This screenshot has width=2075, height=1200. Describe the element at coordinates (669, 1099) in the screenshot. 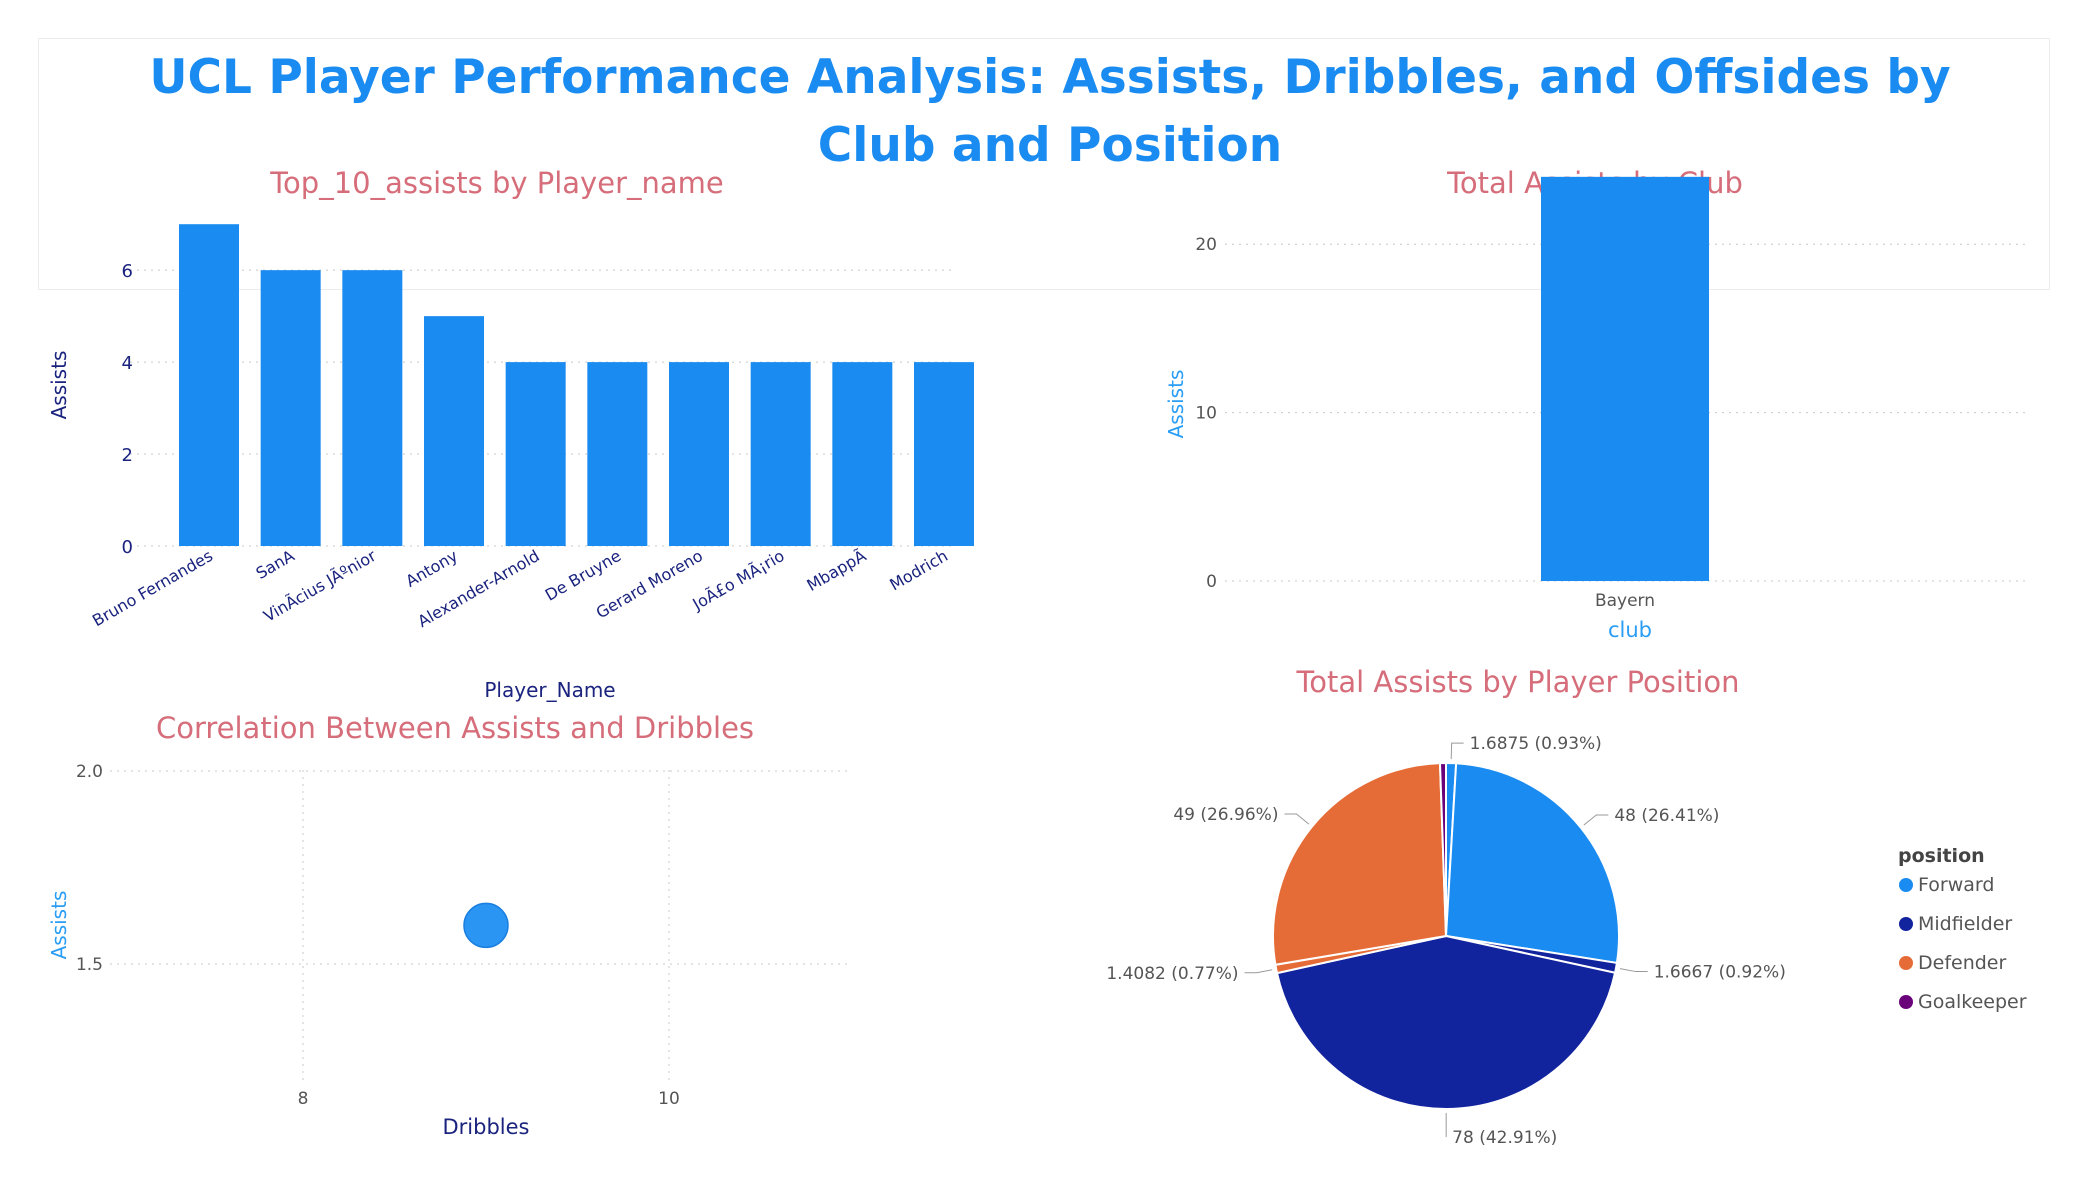

I see `x-tick-label: 10` at that location.